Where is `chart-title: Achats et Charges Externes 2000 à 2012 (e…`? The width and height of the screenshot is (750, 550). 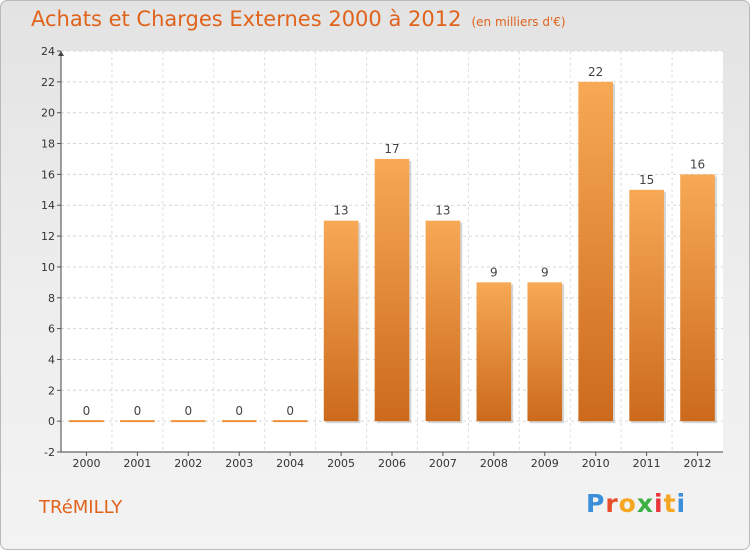
chart-title: Achats et Charges Externes 2000 à 2012 (e… is located at coordinates (298, 19).